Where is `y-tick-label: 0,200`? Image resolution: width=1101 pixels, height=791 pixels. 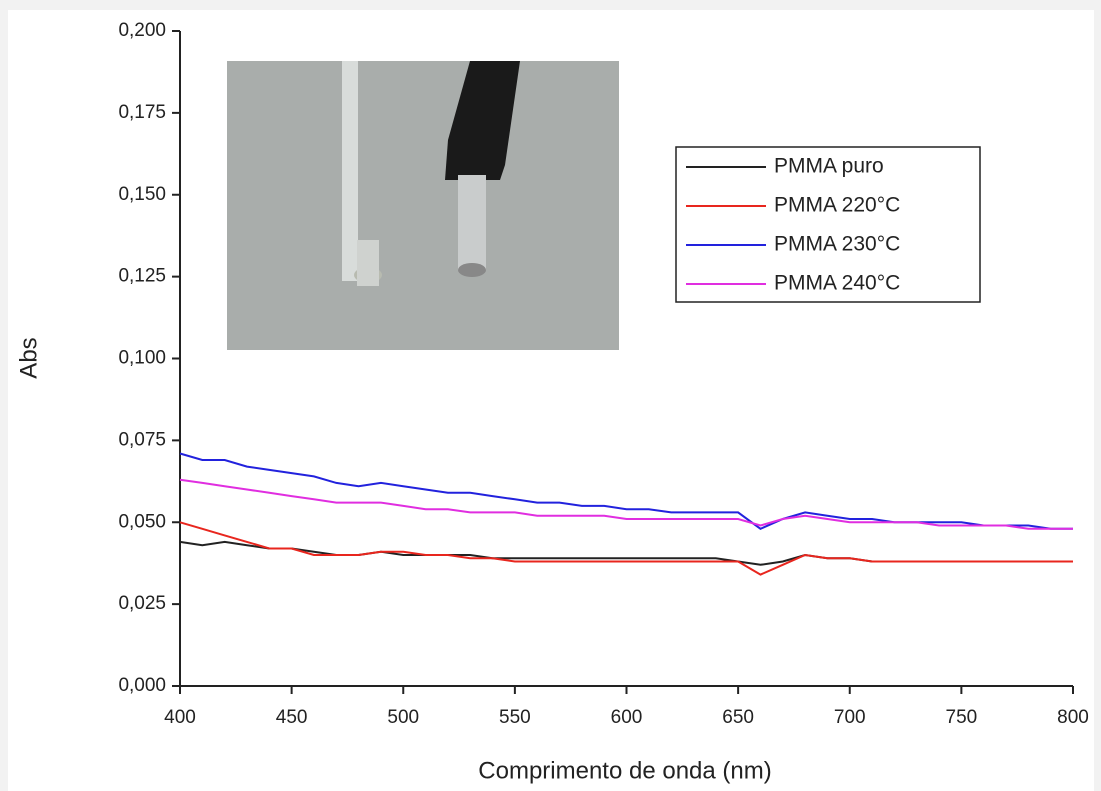
y-tick-label: 0,200 is located at coordinates (142, 30).